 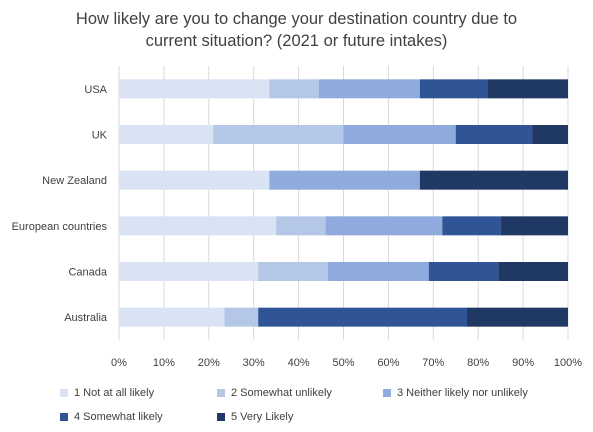 I want to click on legend-label: 3 Neither likely nor unlikely, so click(x=462, y=393).